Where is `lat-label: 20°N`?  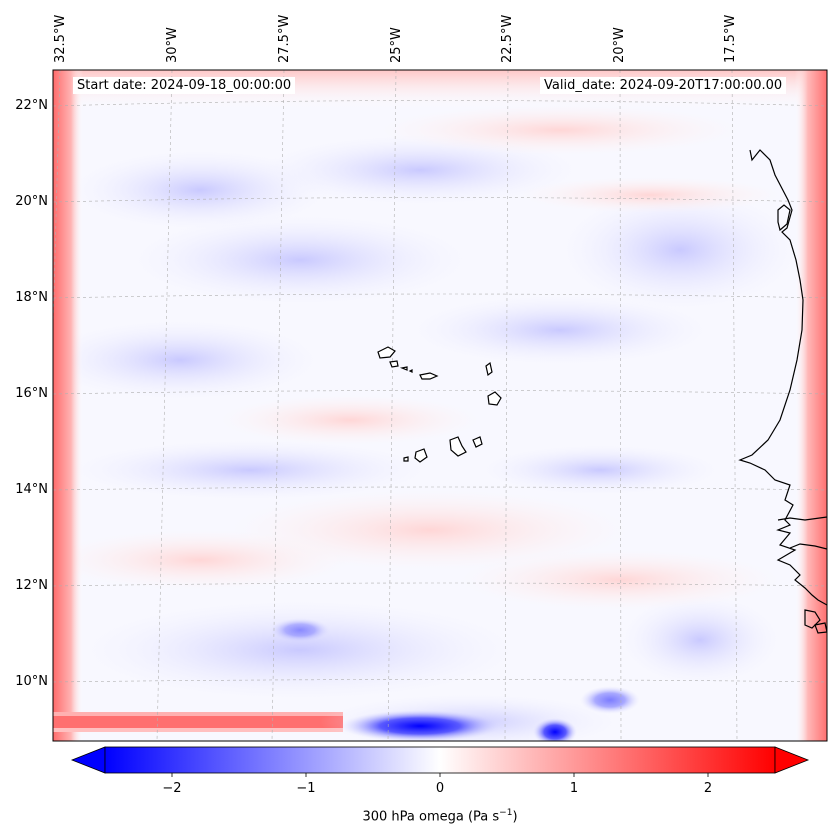 lat-label: 20°N is located at coordinates (31, 201).